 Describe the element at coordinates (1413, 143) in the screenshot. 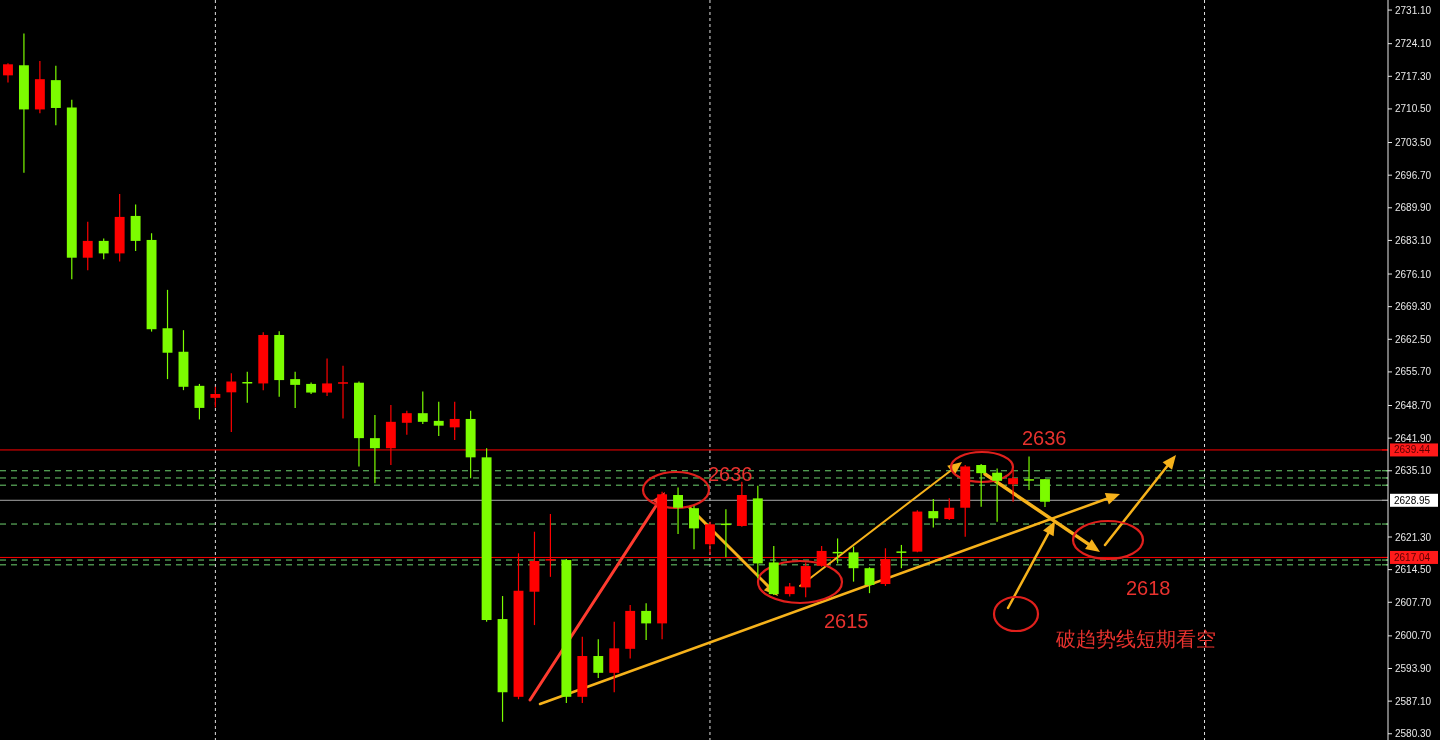

I see `y-tick-label: 2703.50` at that location.